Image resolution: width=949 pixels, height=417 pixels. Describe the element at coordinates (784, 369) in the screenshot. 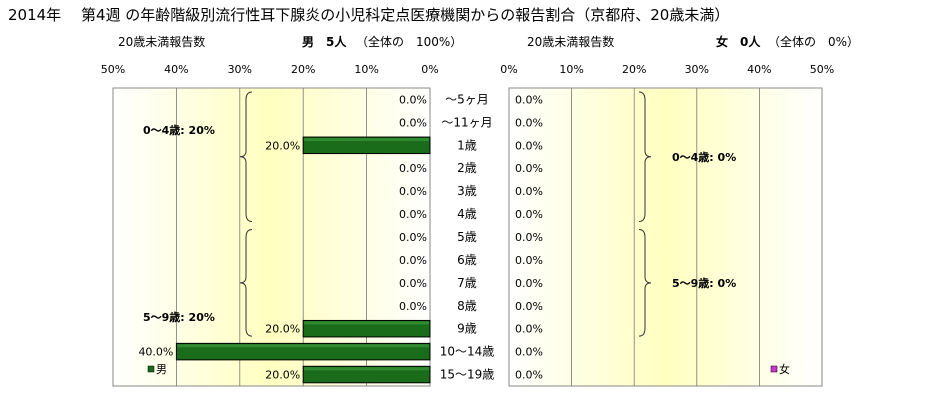

I see `female-legend-label: 女` at that location.